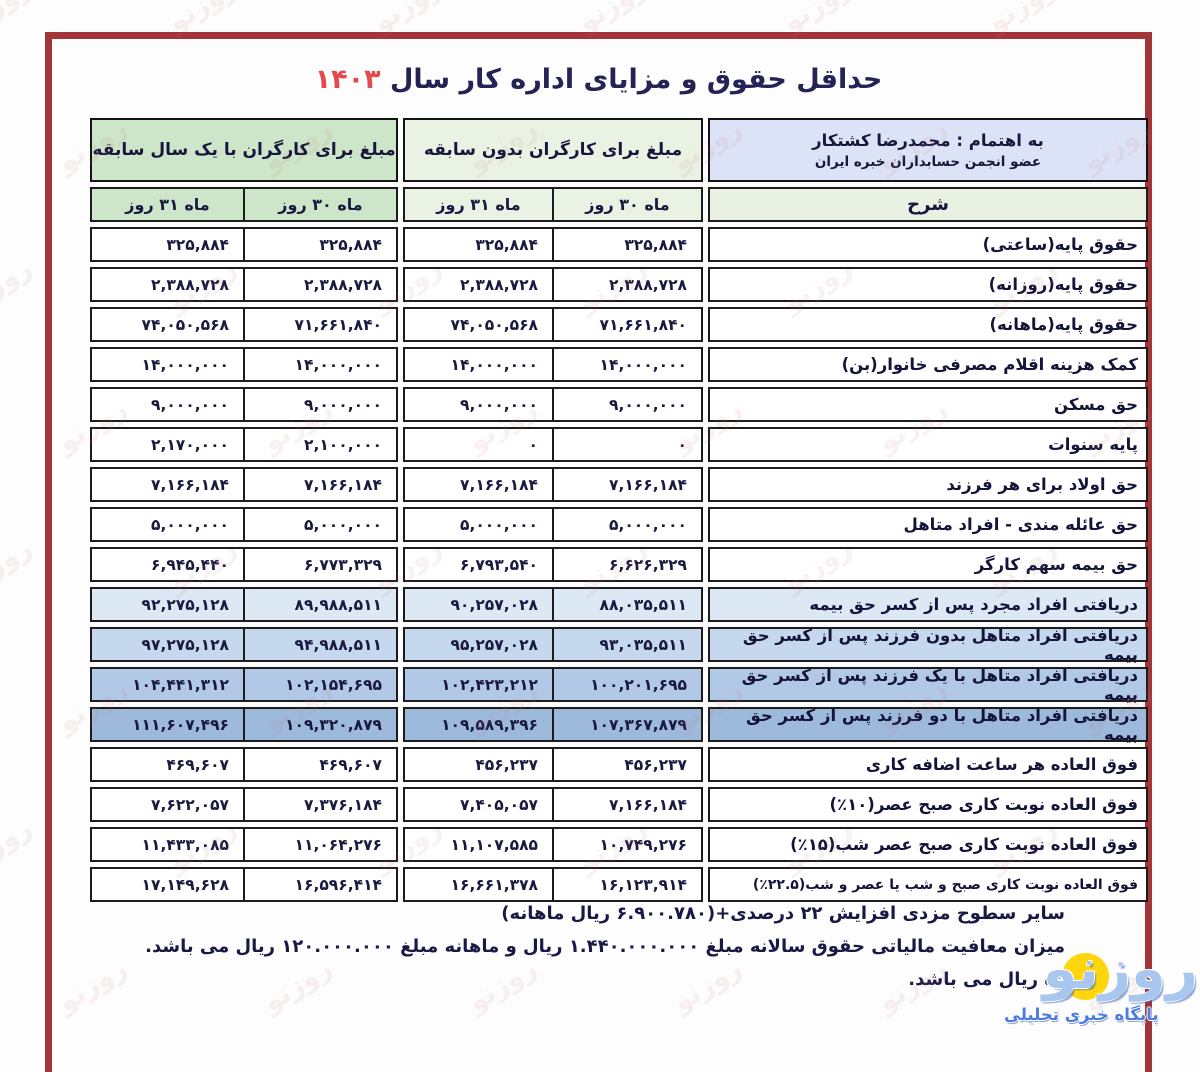 This screenshot has height=1072, width=1200. Describe the element at coordinates (643, 844) in the screenshot. I see `value-noexp-month30: ۱۰,۷۴۹,۲۷۶` at that location.